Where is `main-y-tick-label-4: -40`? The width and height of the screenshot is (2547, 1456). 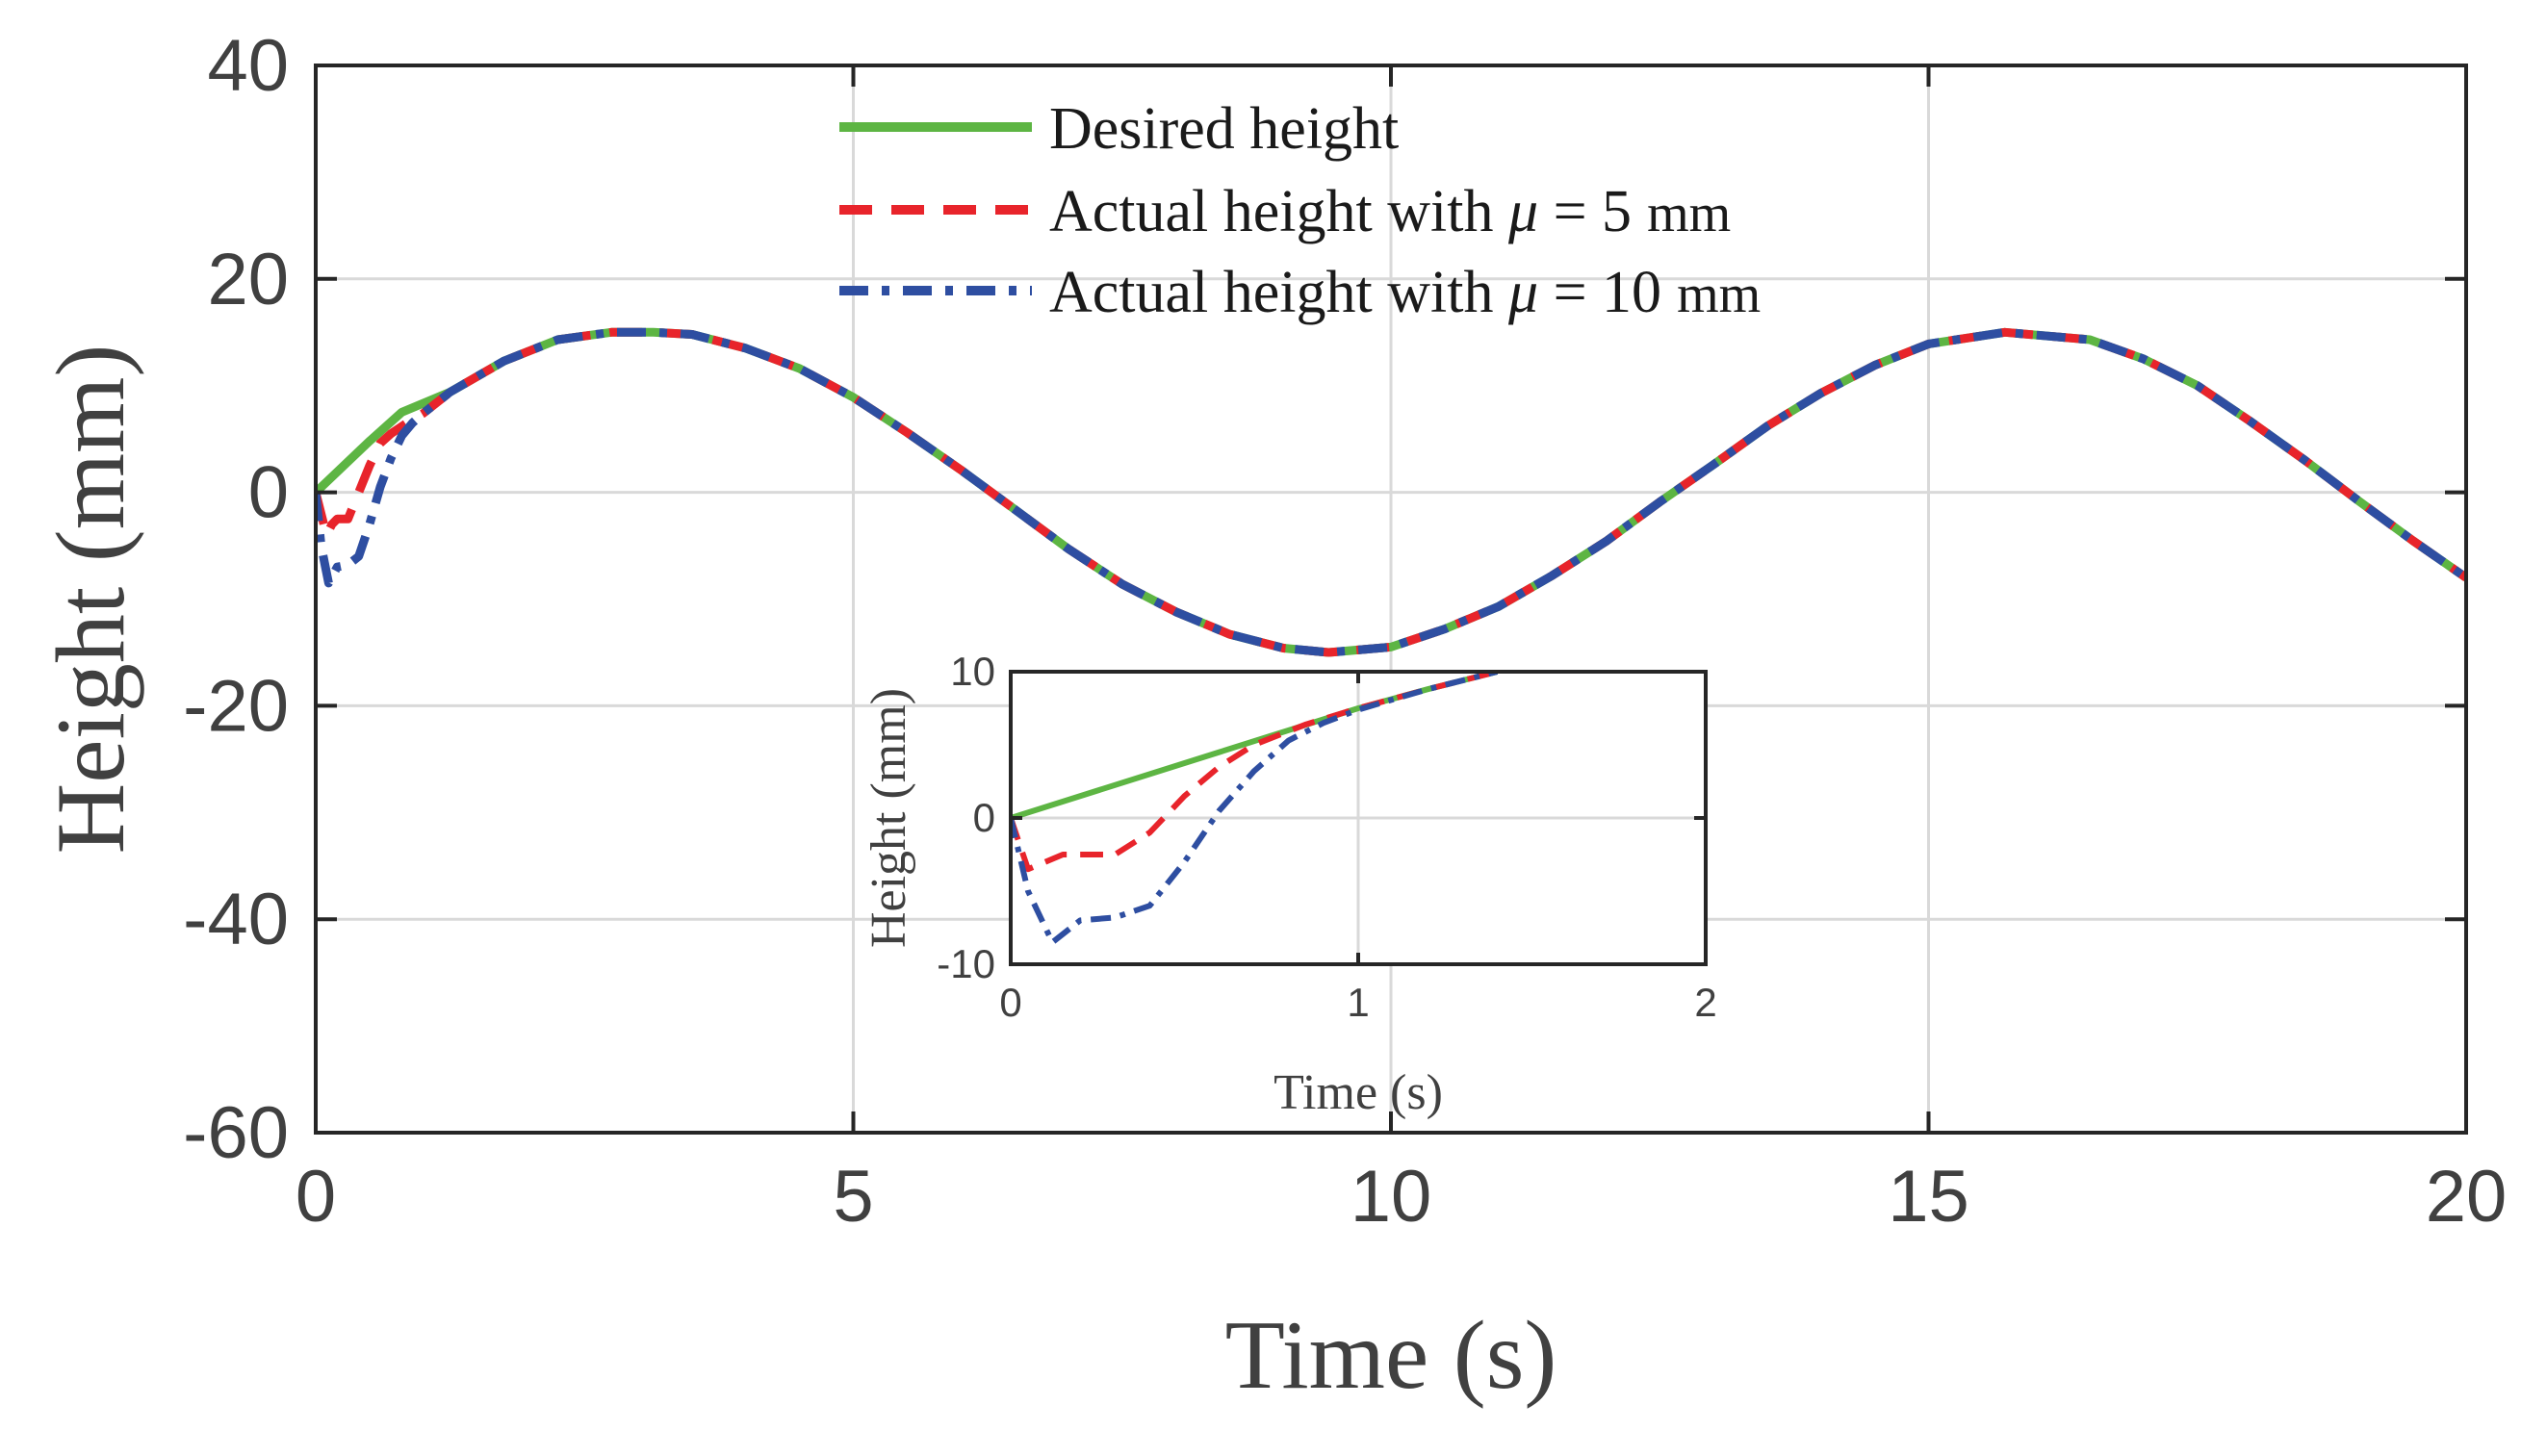 main-y-tick-label-4: -40 is located at coordinates (236, 919).